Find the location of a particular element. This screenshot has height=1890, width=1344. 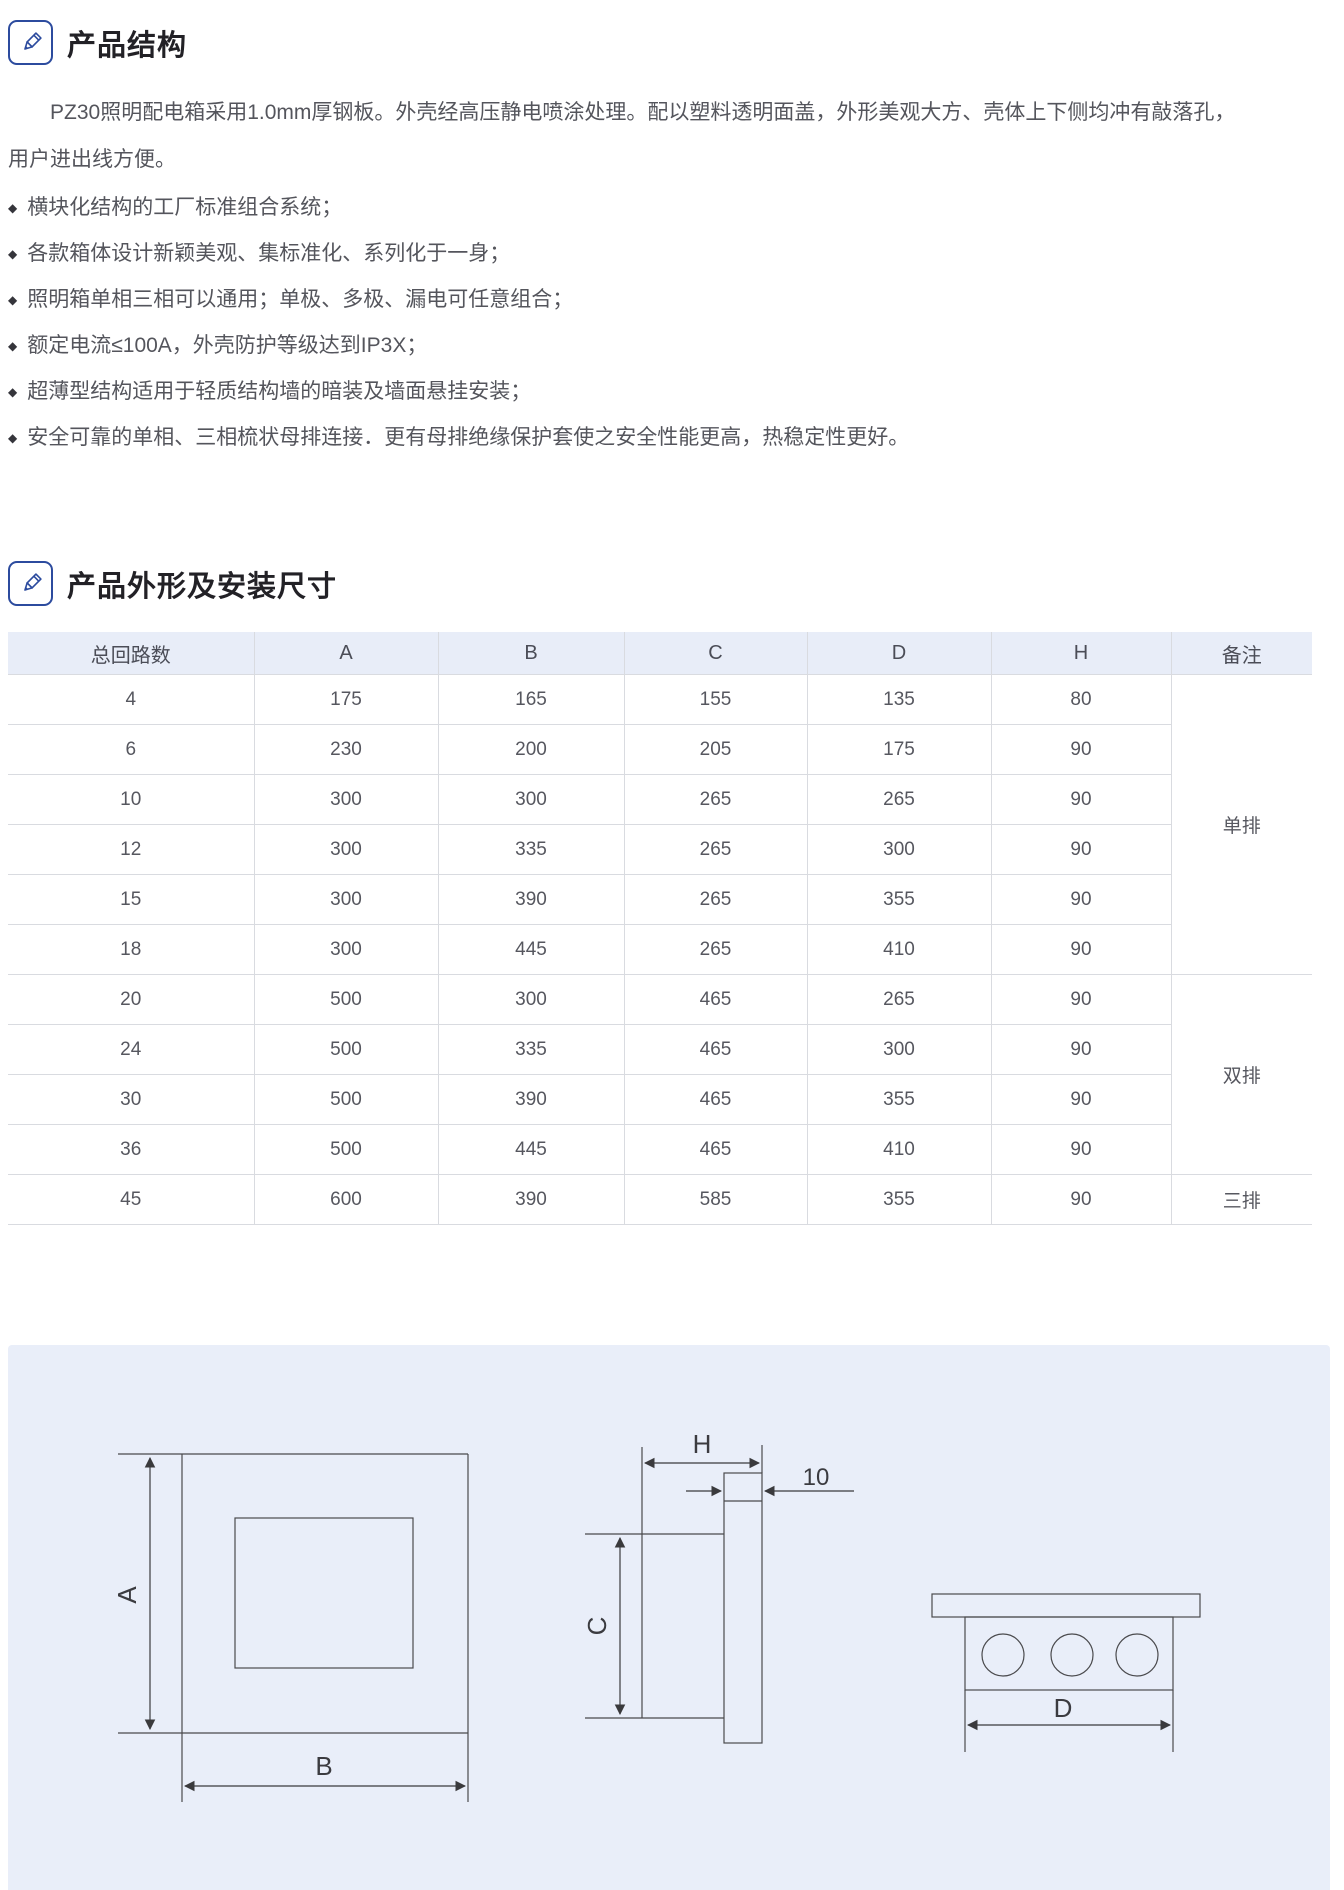

section2-title: 产品外形及安装尺寸 is located at coordinates (202, 586).